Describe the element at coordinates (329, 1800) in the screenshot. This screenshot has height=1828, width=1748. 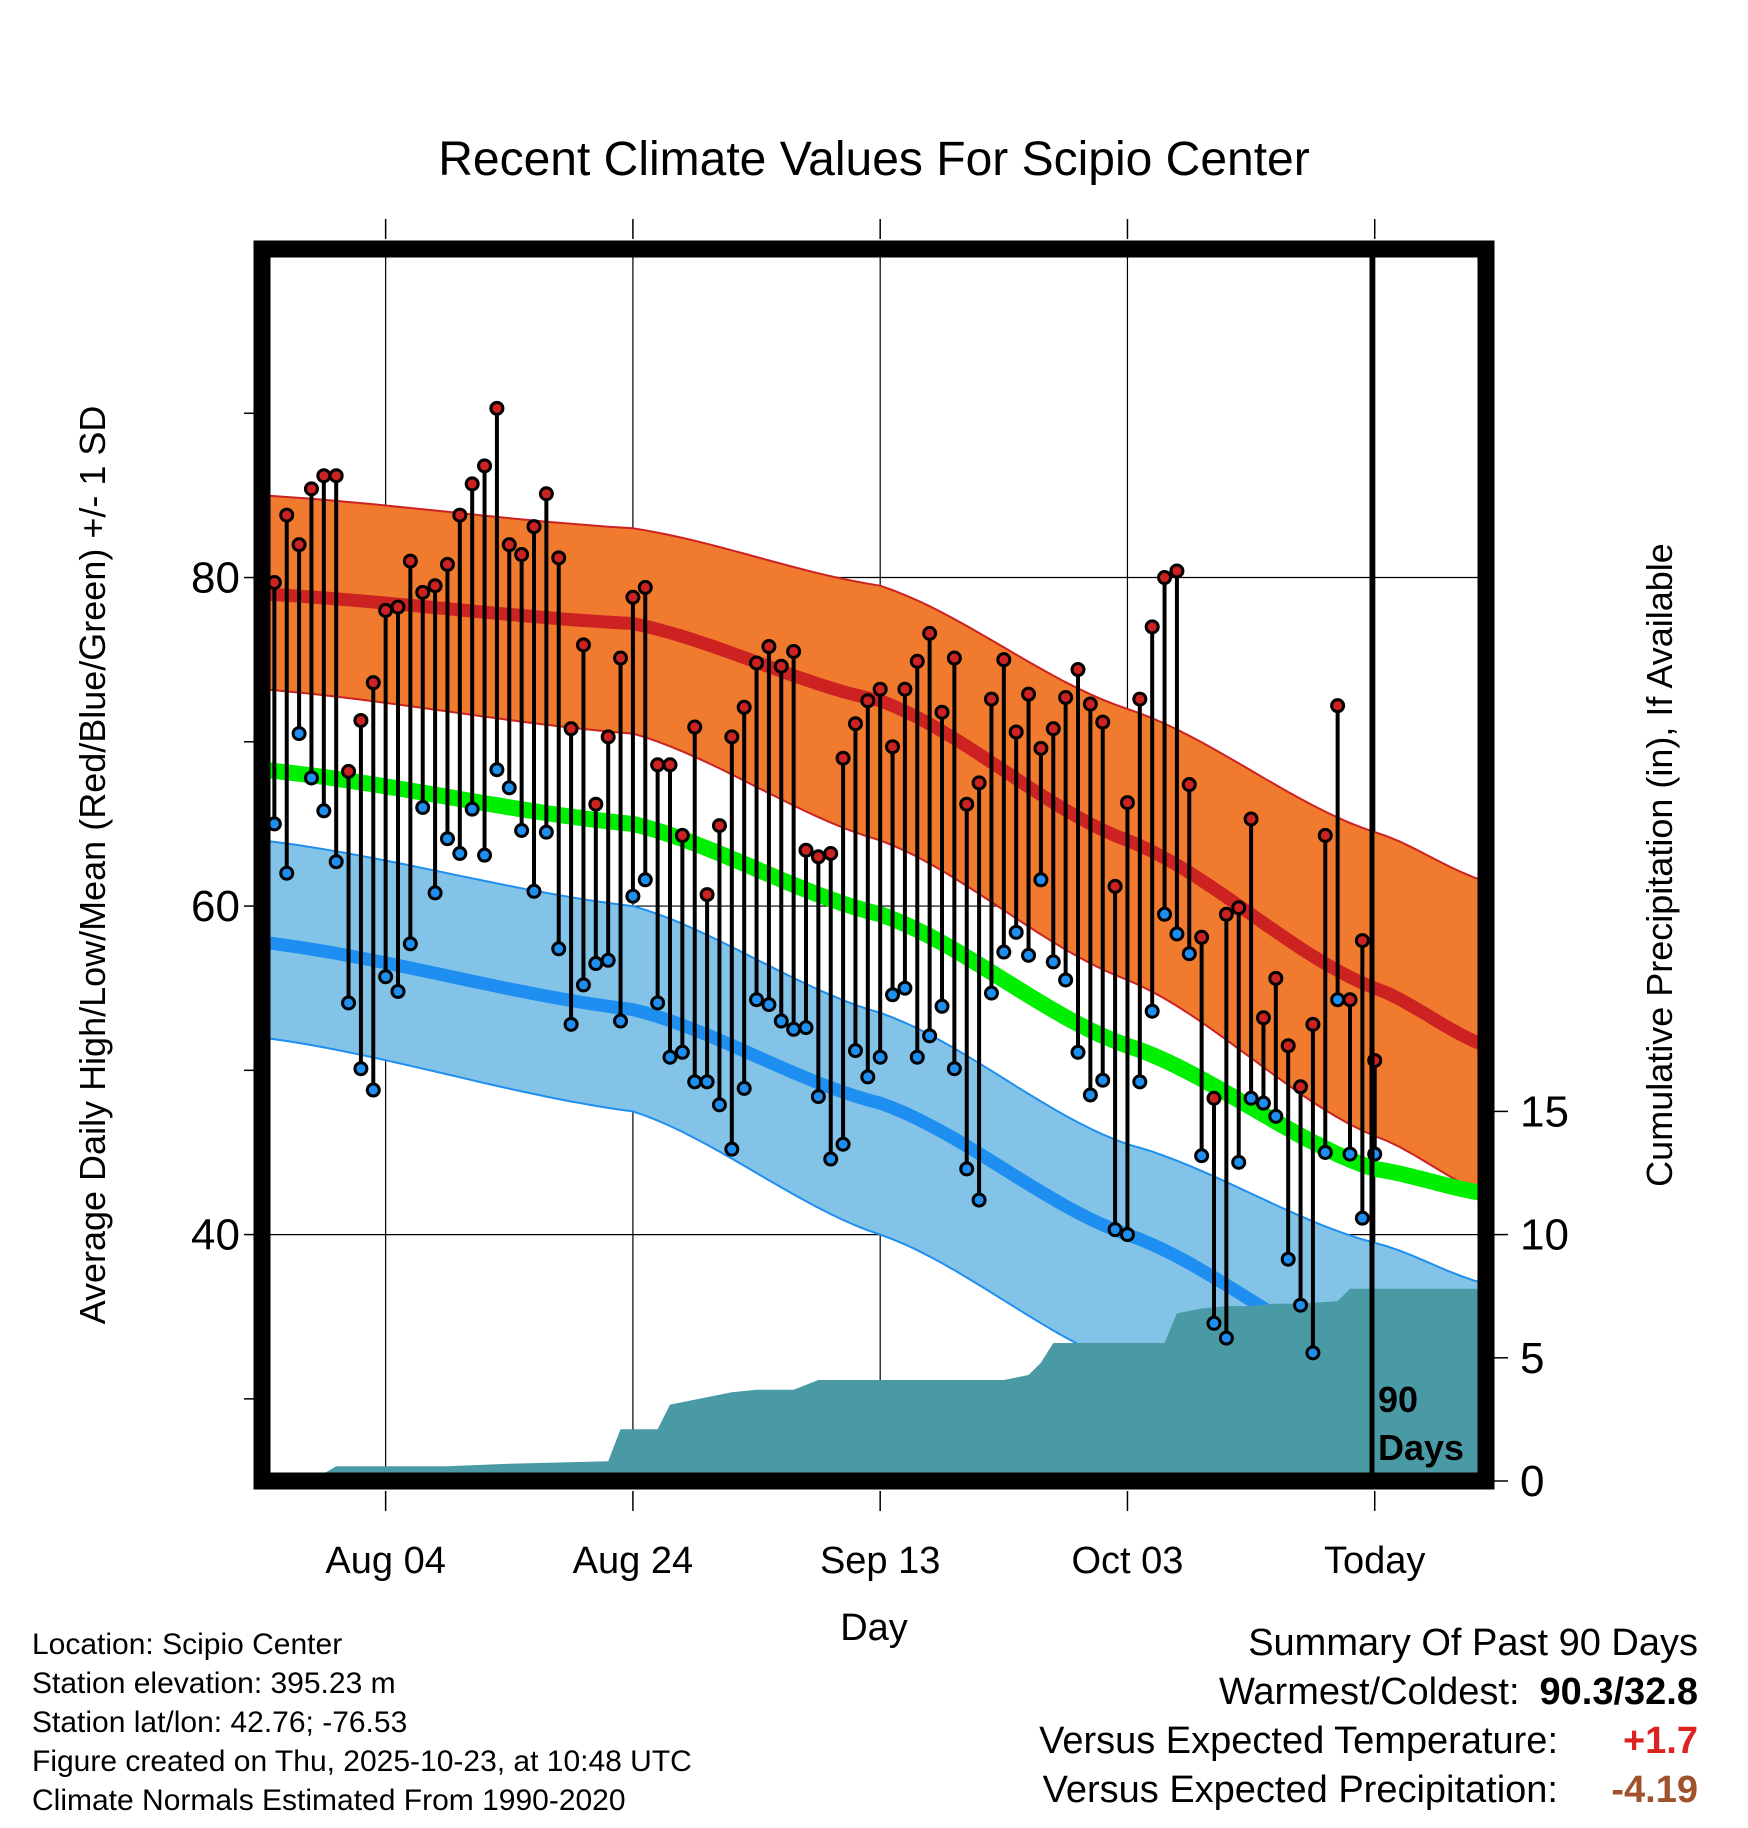
I see `footer-normals: Climate Normals Estimated From 1990-2020` at that location.